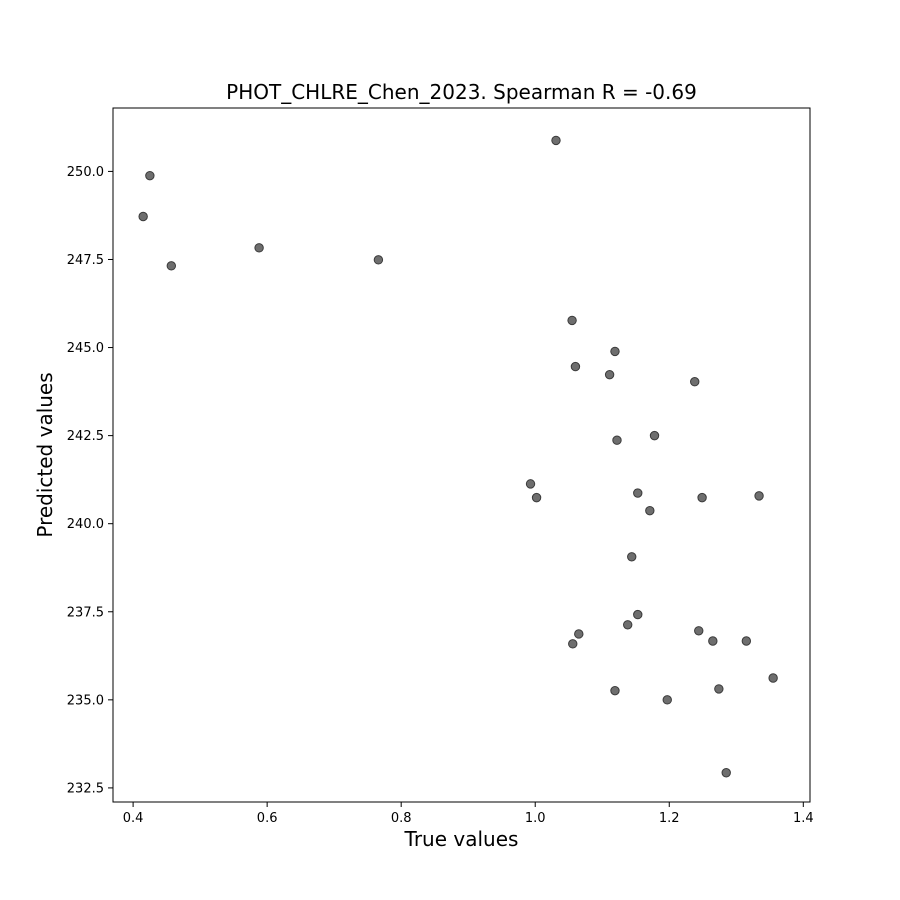  Describe the element at coordinates (85, 524) in the screenshot. I see `y-tick-label: 240.0` at that location.